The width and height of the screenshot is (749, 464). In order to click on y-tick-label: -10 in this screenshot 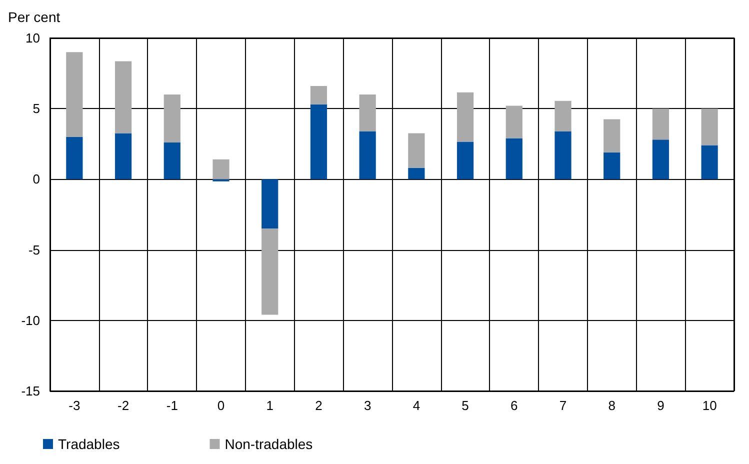, I will do `click(30, 320)`.